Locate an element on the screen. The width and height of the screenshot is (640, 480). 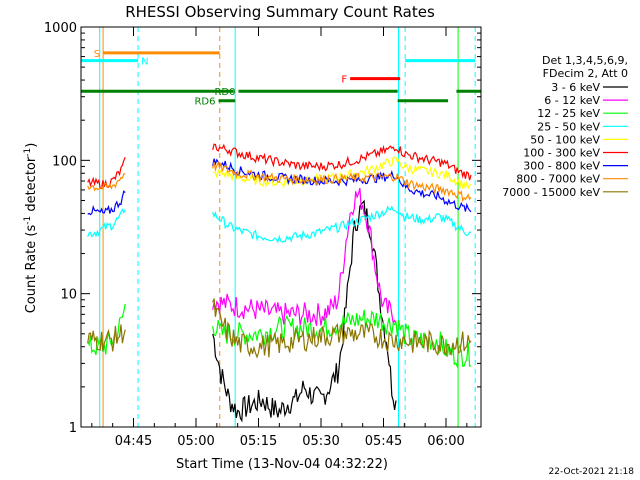
legend-label-6: 300 - 800 keV is located at coordinates (561, 166).